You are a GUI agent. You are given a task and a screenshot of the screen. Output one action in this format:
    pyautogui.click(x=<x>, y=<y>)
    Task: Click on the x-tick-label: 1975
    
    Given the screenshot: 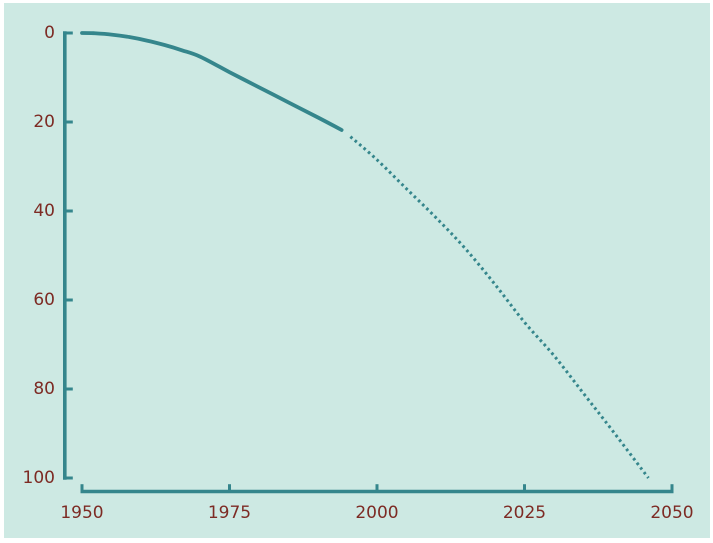 What is the action you would take?
    pyautogui.click(x=229, y=513)
    